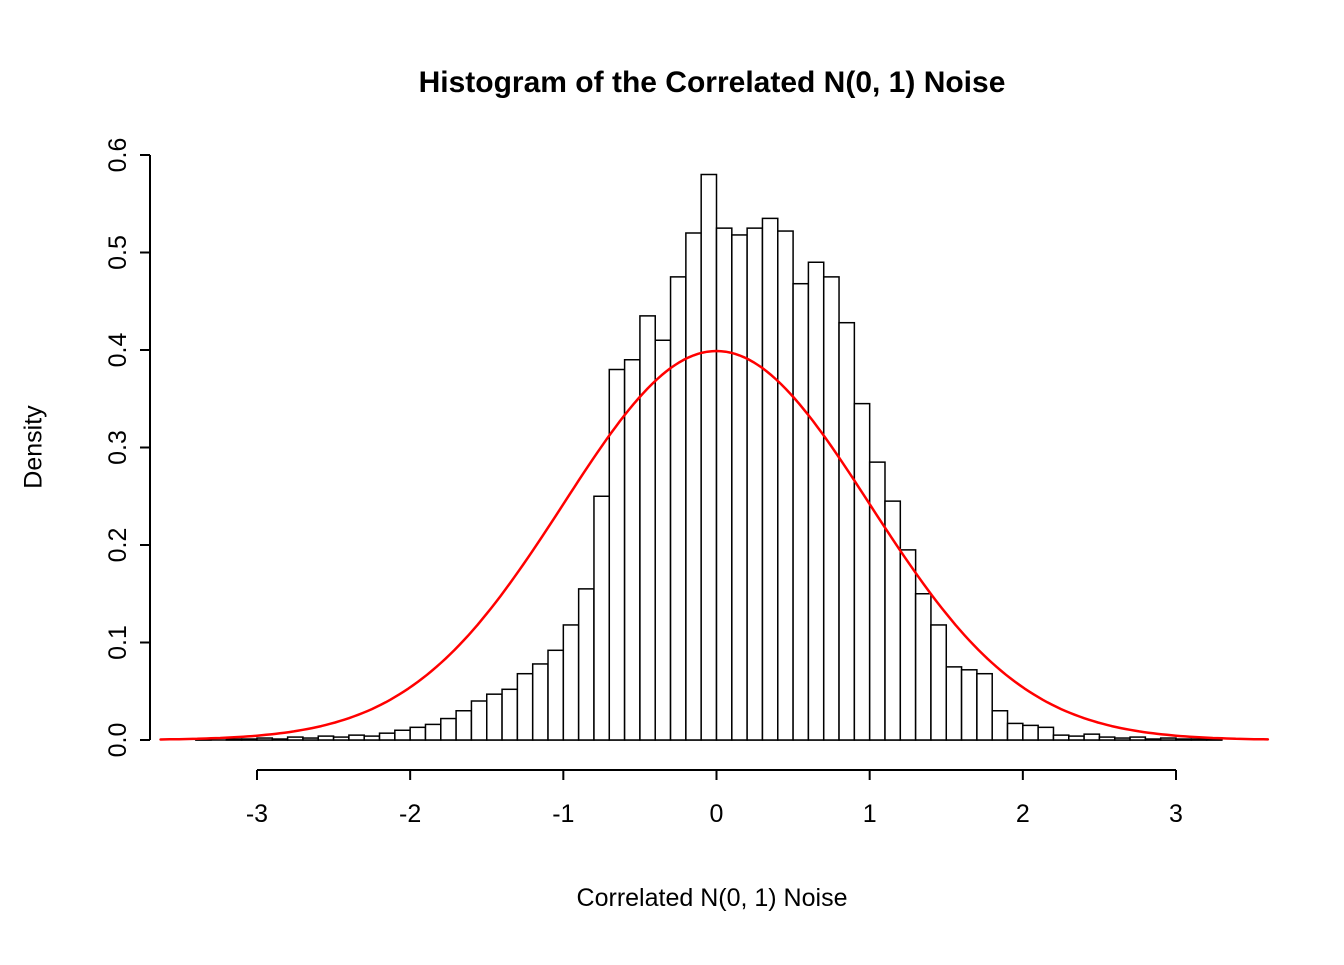 This screenshot has width=1344, height=965. I want to click on y-tick-label: 0.2, so click(118, 545).